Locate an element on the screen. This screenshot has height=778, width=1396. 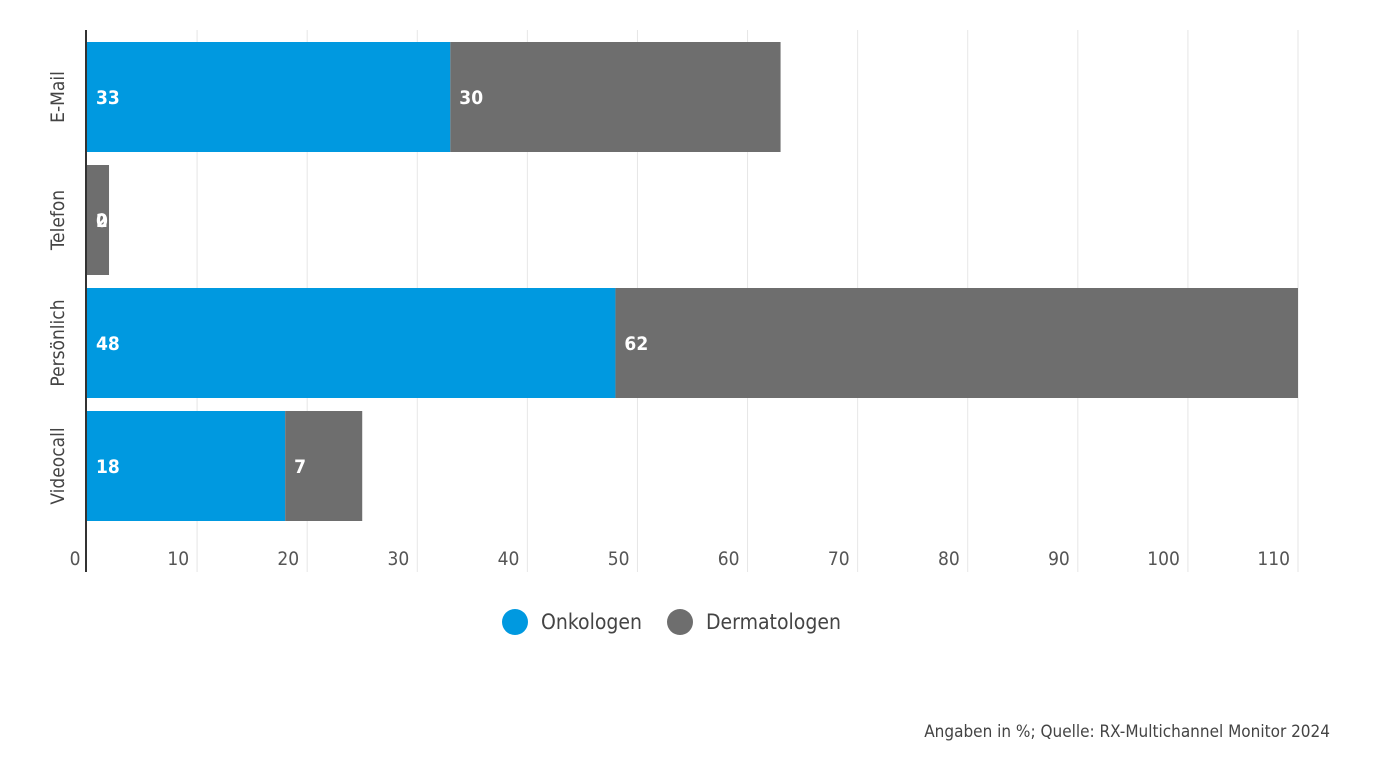
data-label-dermatologen-videocall: 7 is located at coordinates (300, 467).